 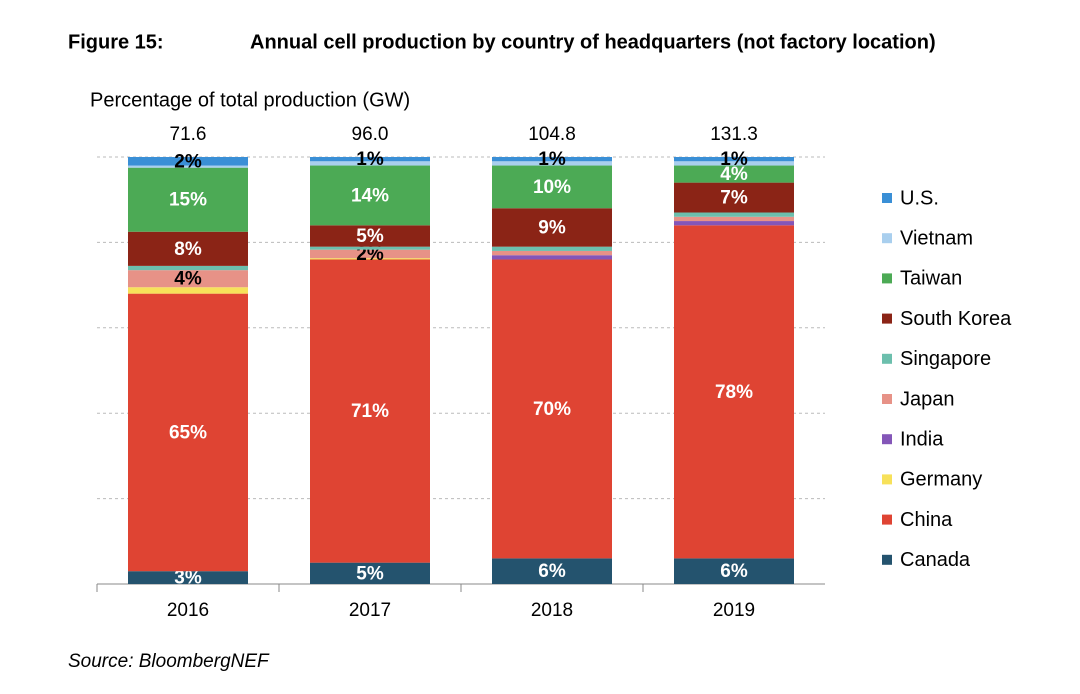 I want to click on legend-label: India, so click(x=922, y=439).